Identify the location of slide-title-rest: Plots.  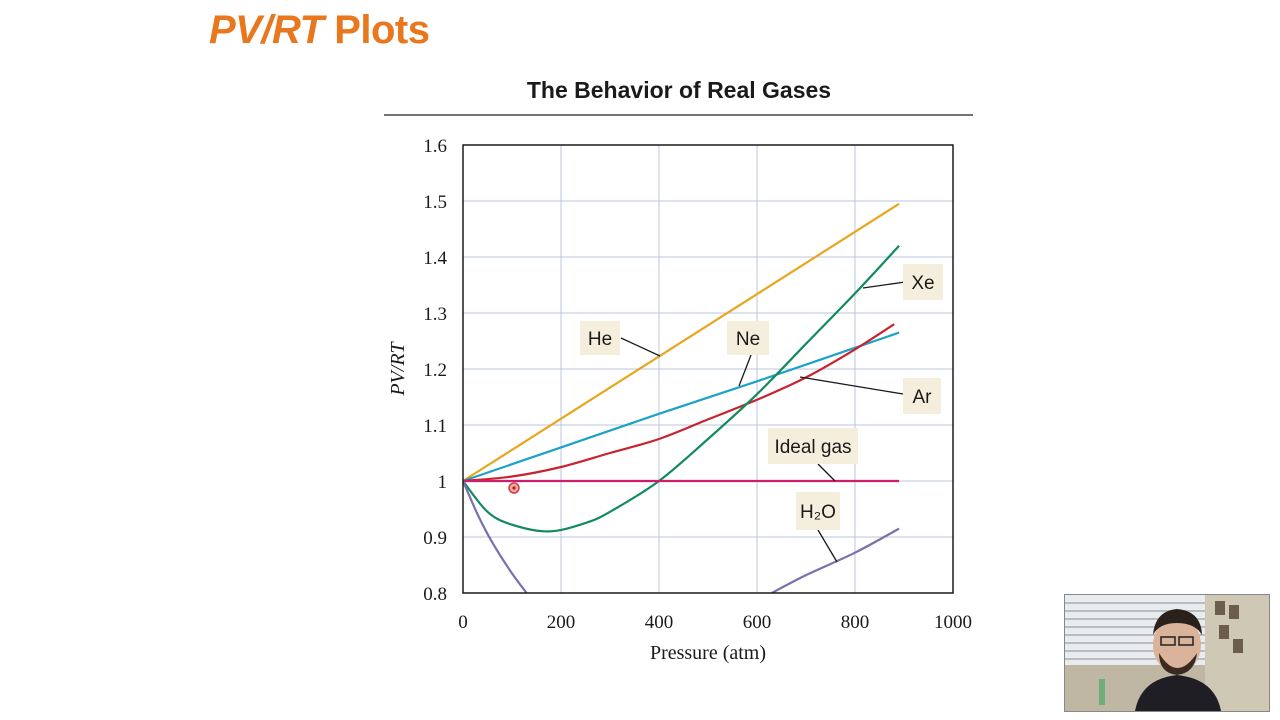
(376, 30).